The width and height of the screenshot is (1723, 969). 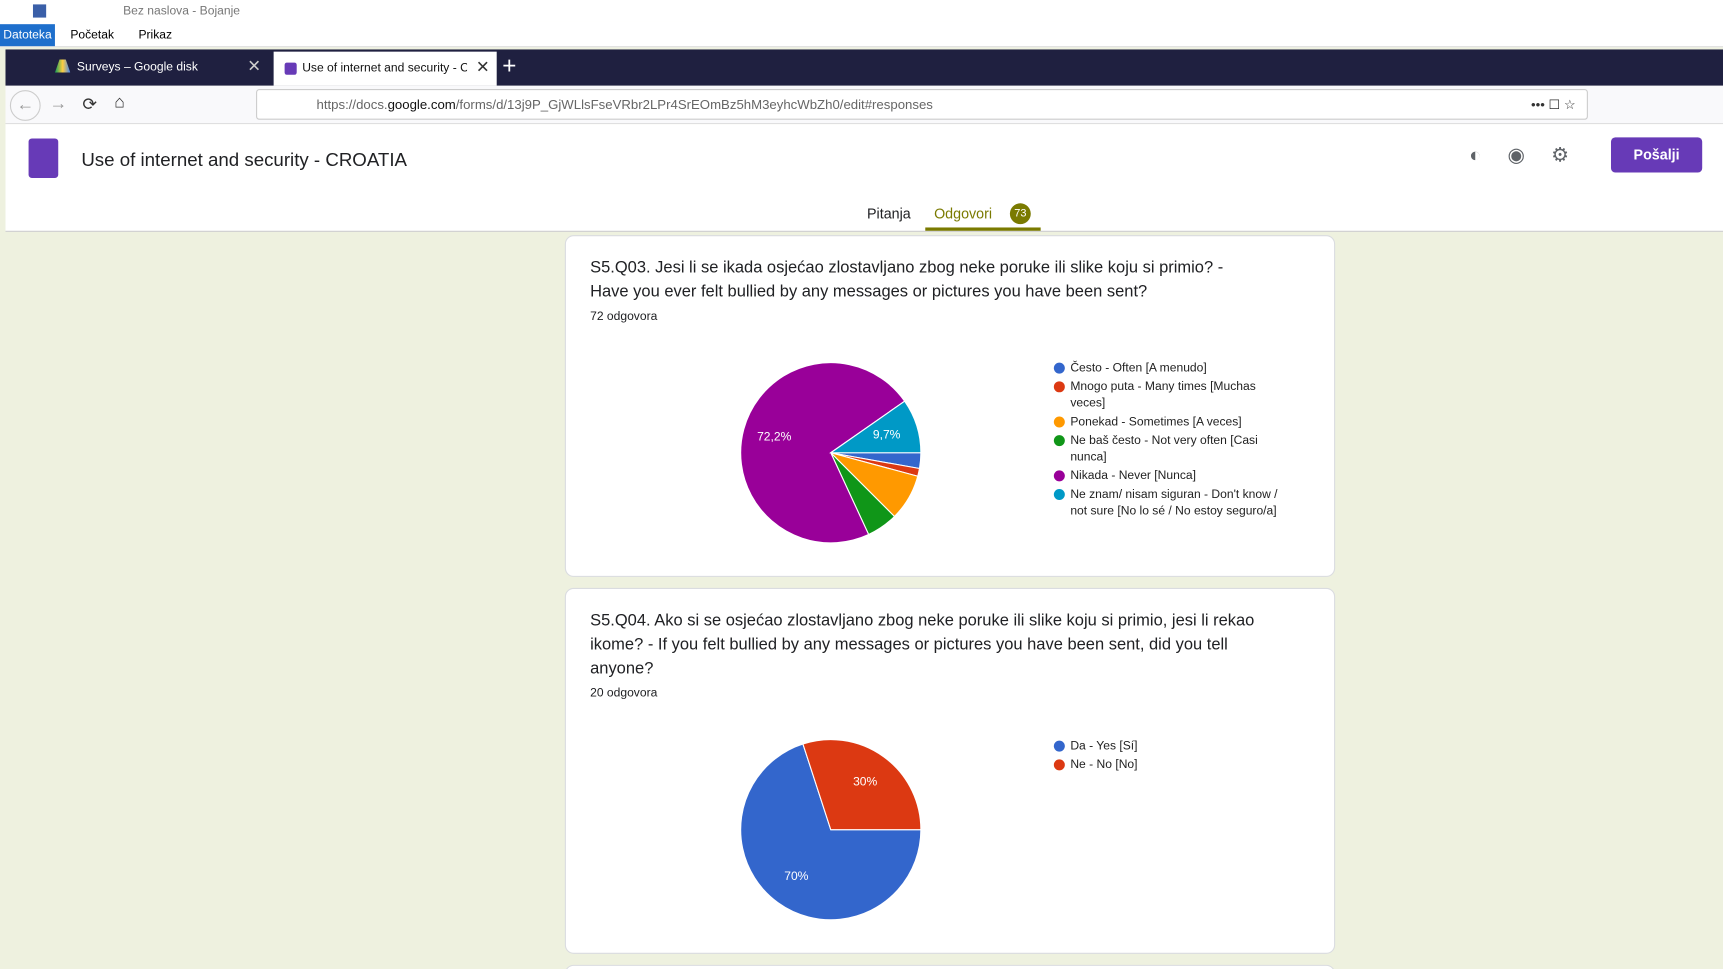 What do you see at coordinates (39, 11) in the screenshot?
I see `save-icon` at bounding box center [39, 11].